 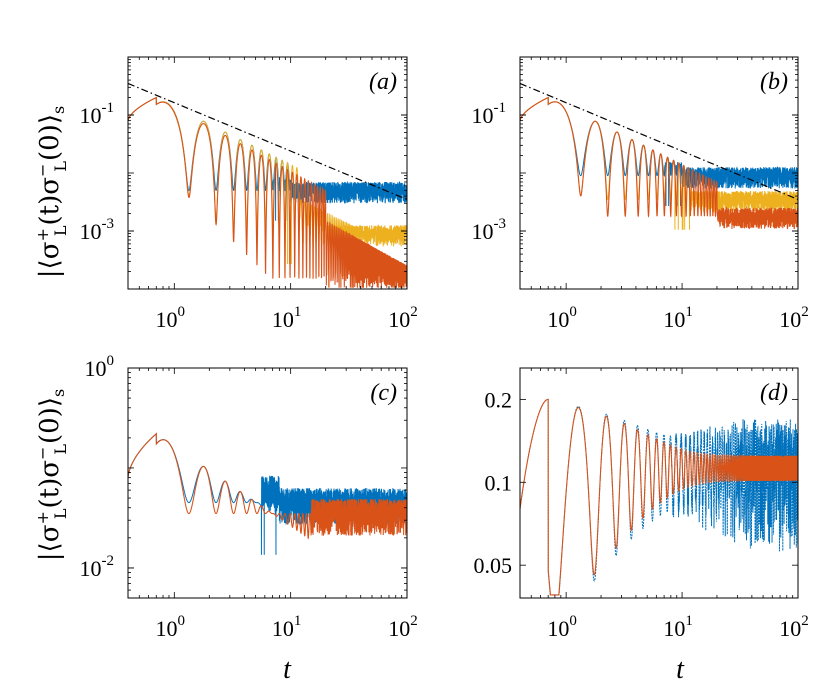 What do you see at coordinates (774, 393) in the screenshot?
I see `panel-label: (d)` at bounding box center [774, 393].